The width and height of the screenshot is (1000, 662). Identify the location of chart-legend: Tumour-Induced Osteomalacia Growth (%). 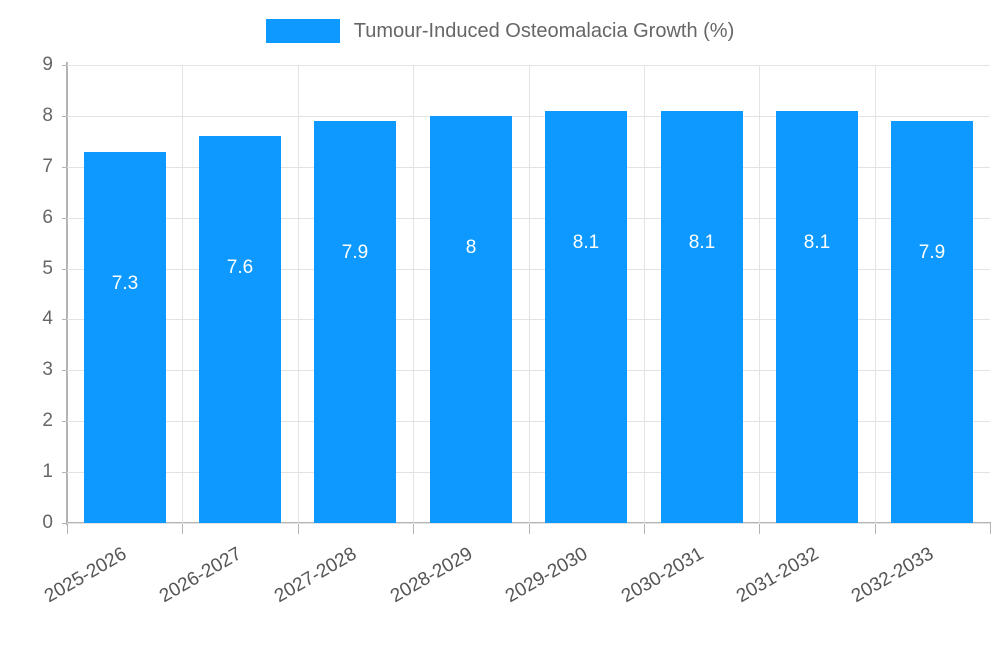
(500, 31).